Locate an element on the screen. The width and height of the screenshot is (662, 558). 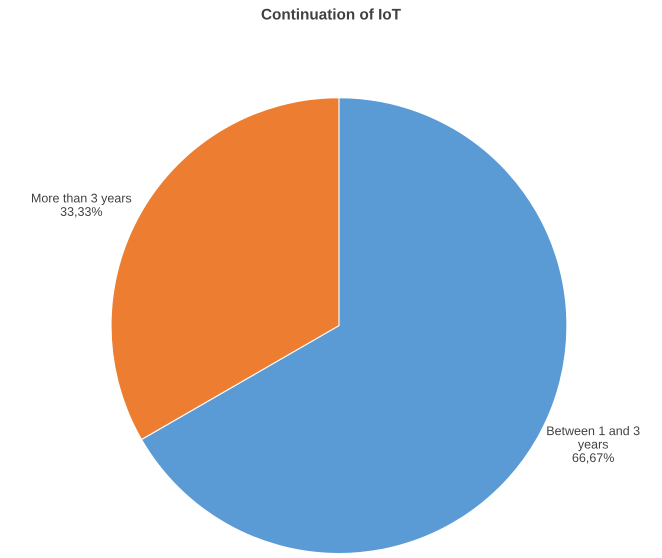
chart-title: Continuation of IoT is located at coordinates (331, 14).